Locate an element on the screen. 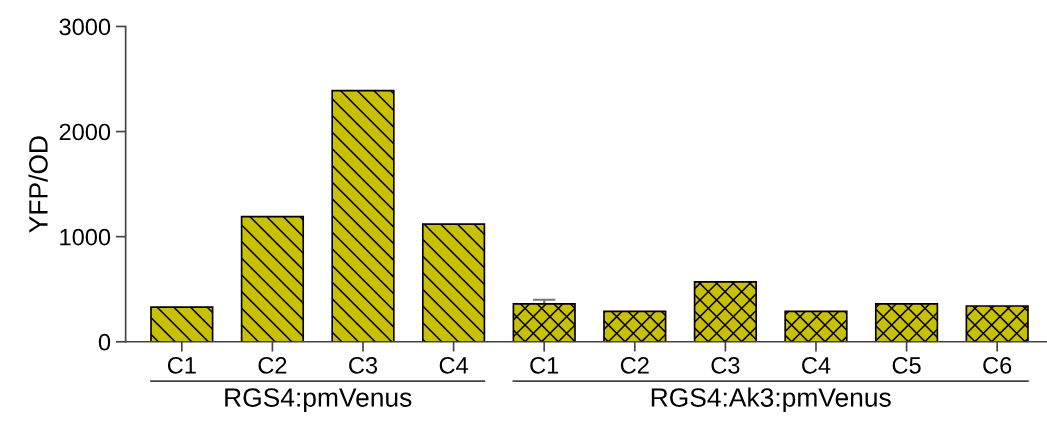 This screenshot has height=441, width=1047. text: RGS4:pmVenus is located at coordinates (318, 400).